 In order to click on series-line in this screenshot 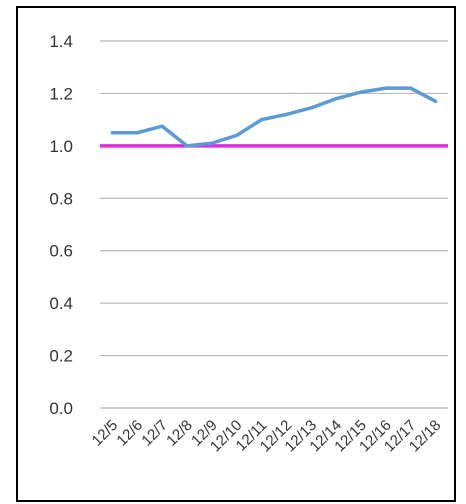, I will do `click(274, 117)`.